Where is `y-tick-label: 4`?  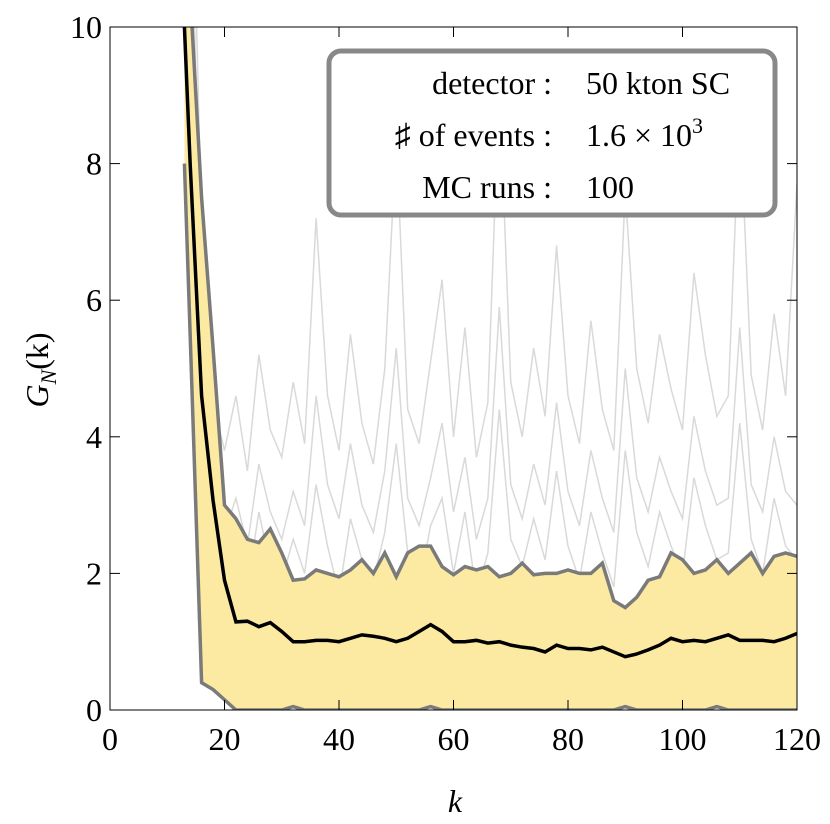 y-tick-label: 4 is located at coordinates (94, 437).